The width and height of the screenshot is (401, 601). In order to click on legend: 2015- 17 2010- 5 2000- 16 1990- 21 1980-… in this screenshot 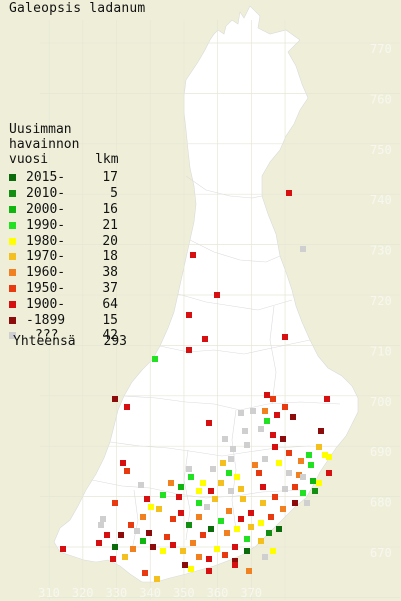, I will do `click(63, 257)`.